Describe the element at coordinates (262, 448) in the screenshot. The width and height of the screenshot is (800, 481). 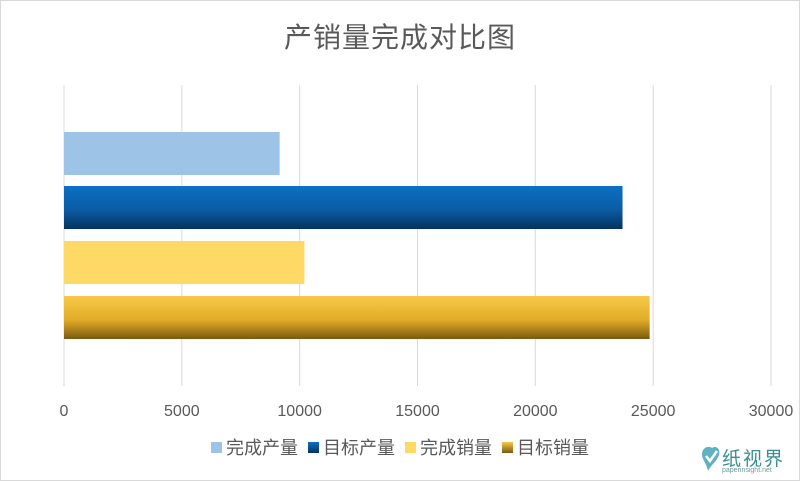
I see `legend-label: 完成产量` at that location.